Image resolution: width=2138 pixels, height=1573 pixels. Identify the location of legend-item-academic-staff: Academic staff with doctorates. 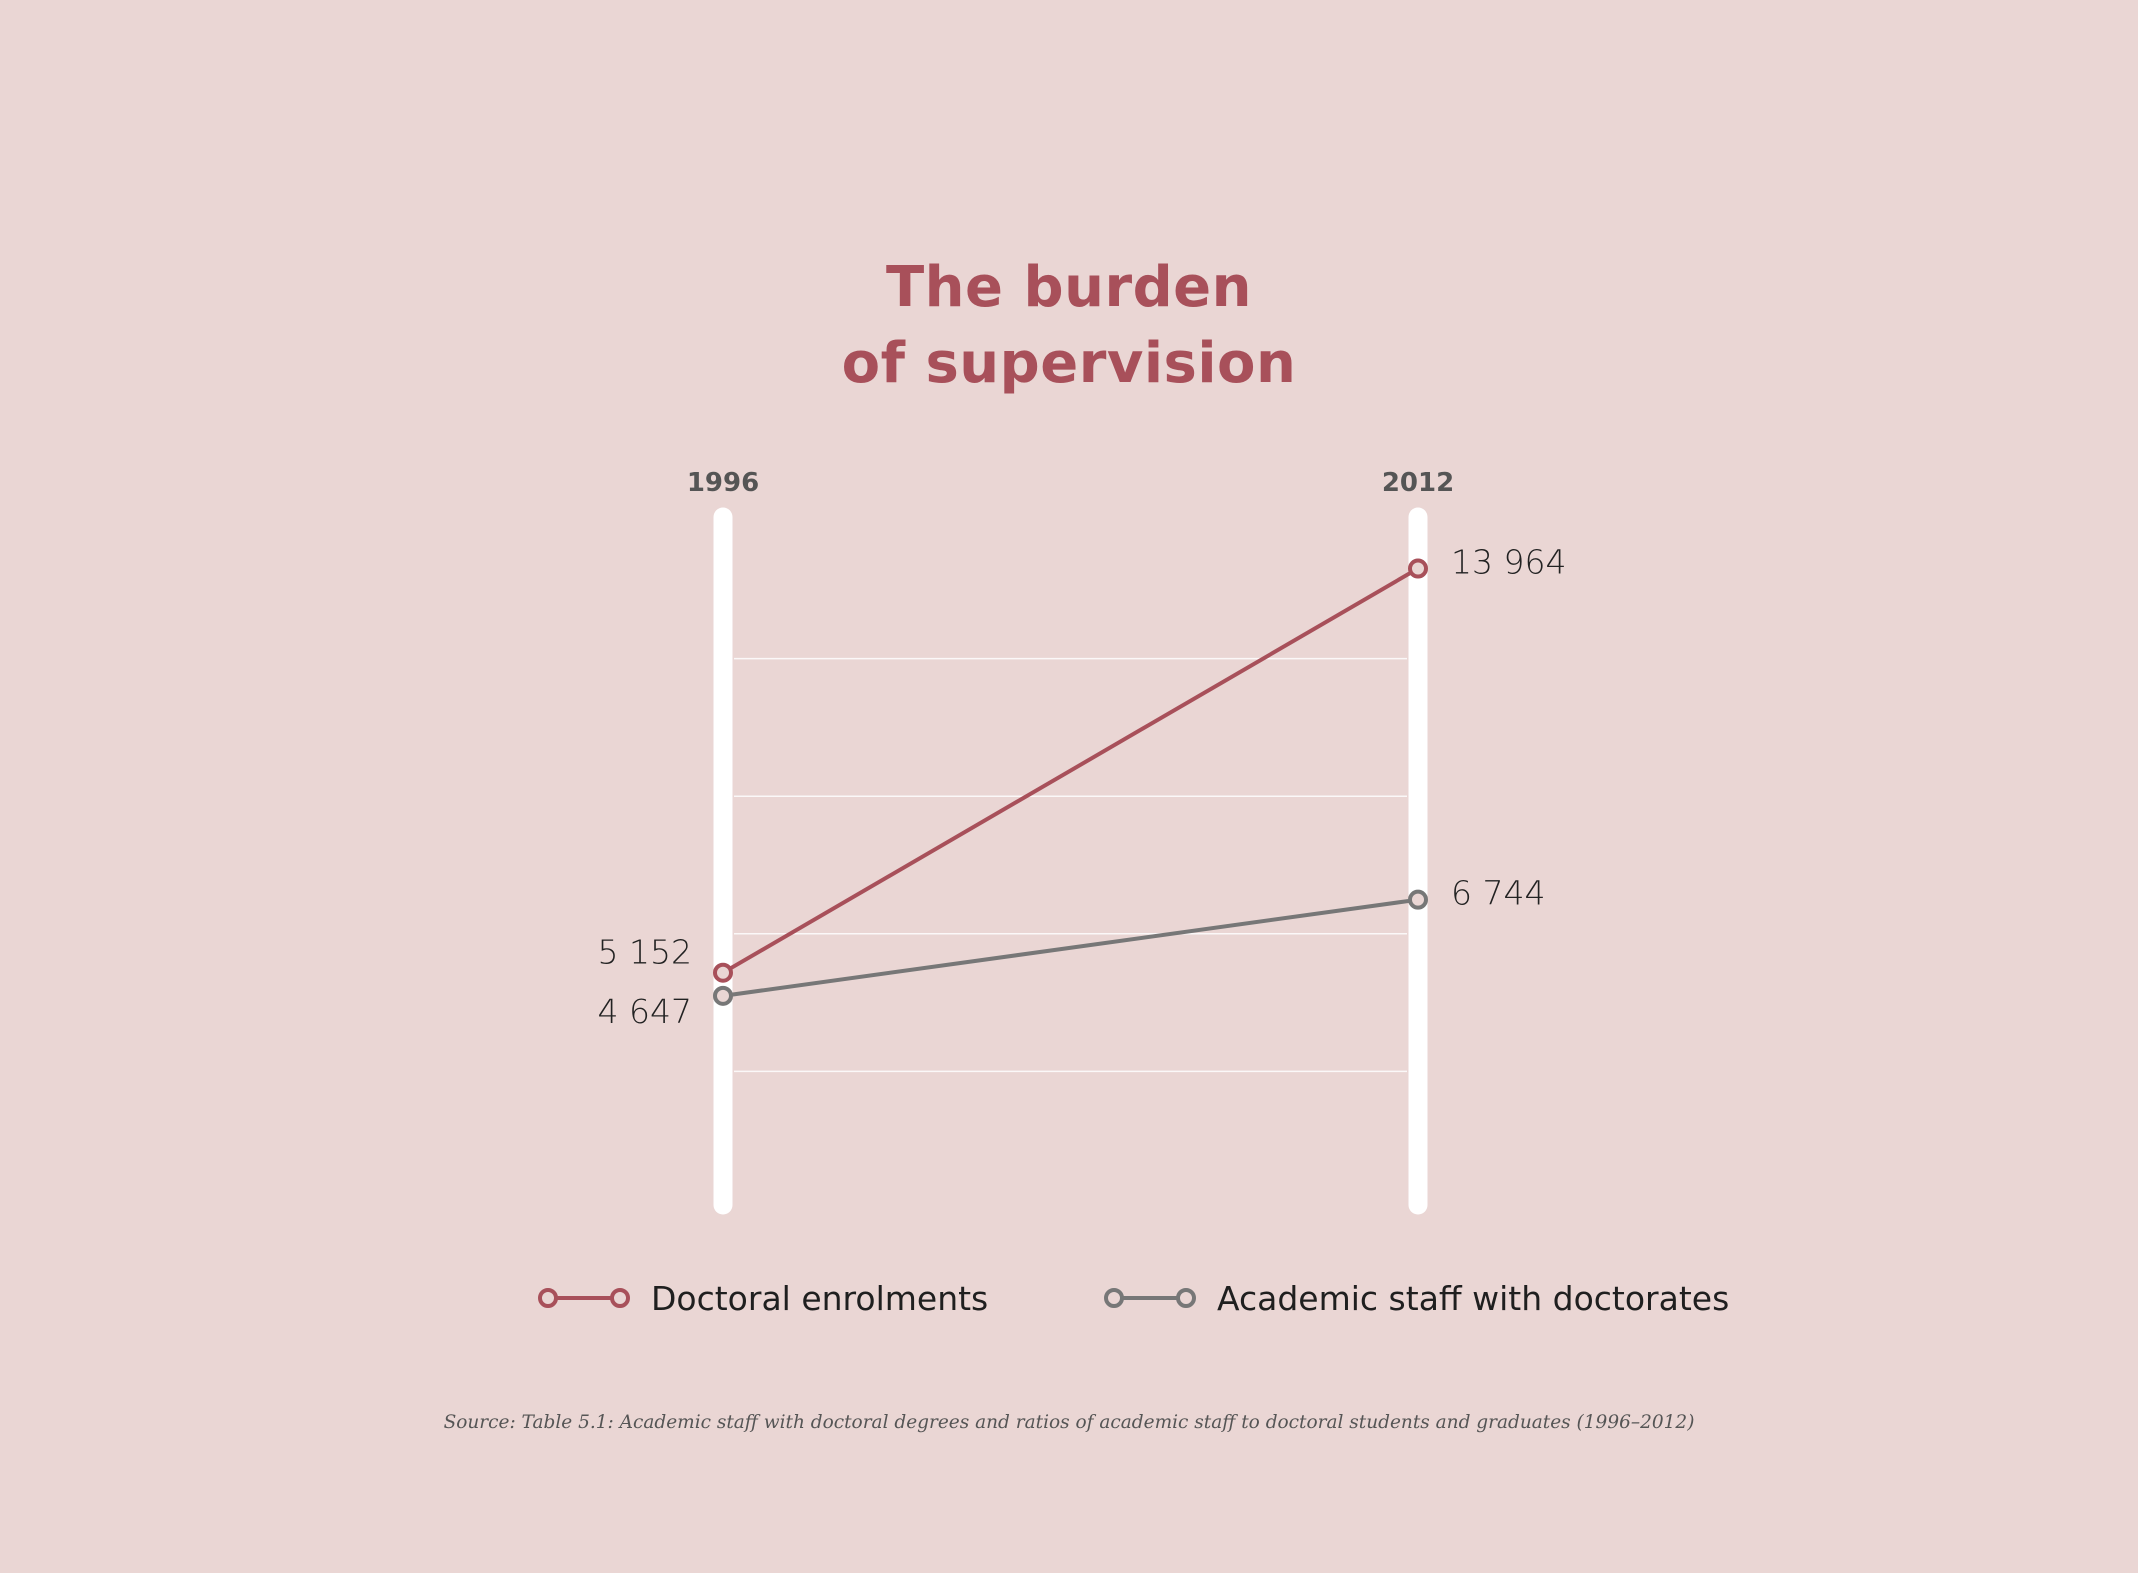
(1416, 1298).